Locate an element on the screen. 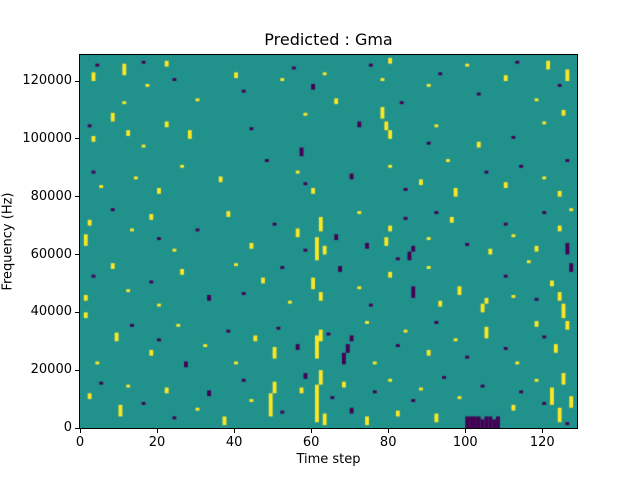 The width and height of the screenshot is (640, 480). y-tick-label: 100000 is located at coordinates (47, 138).